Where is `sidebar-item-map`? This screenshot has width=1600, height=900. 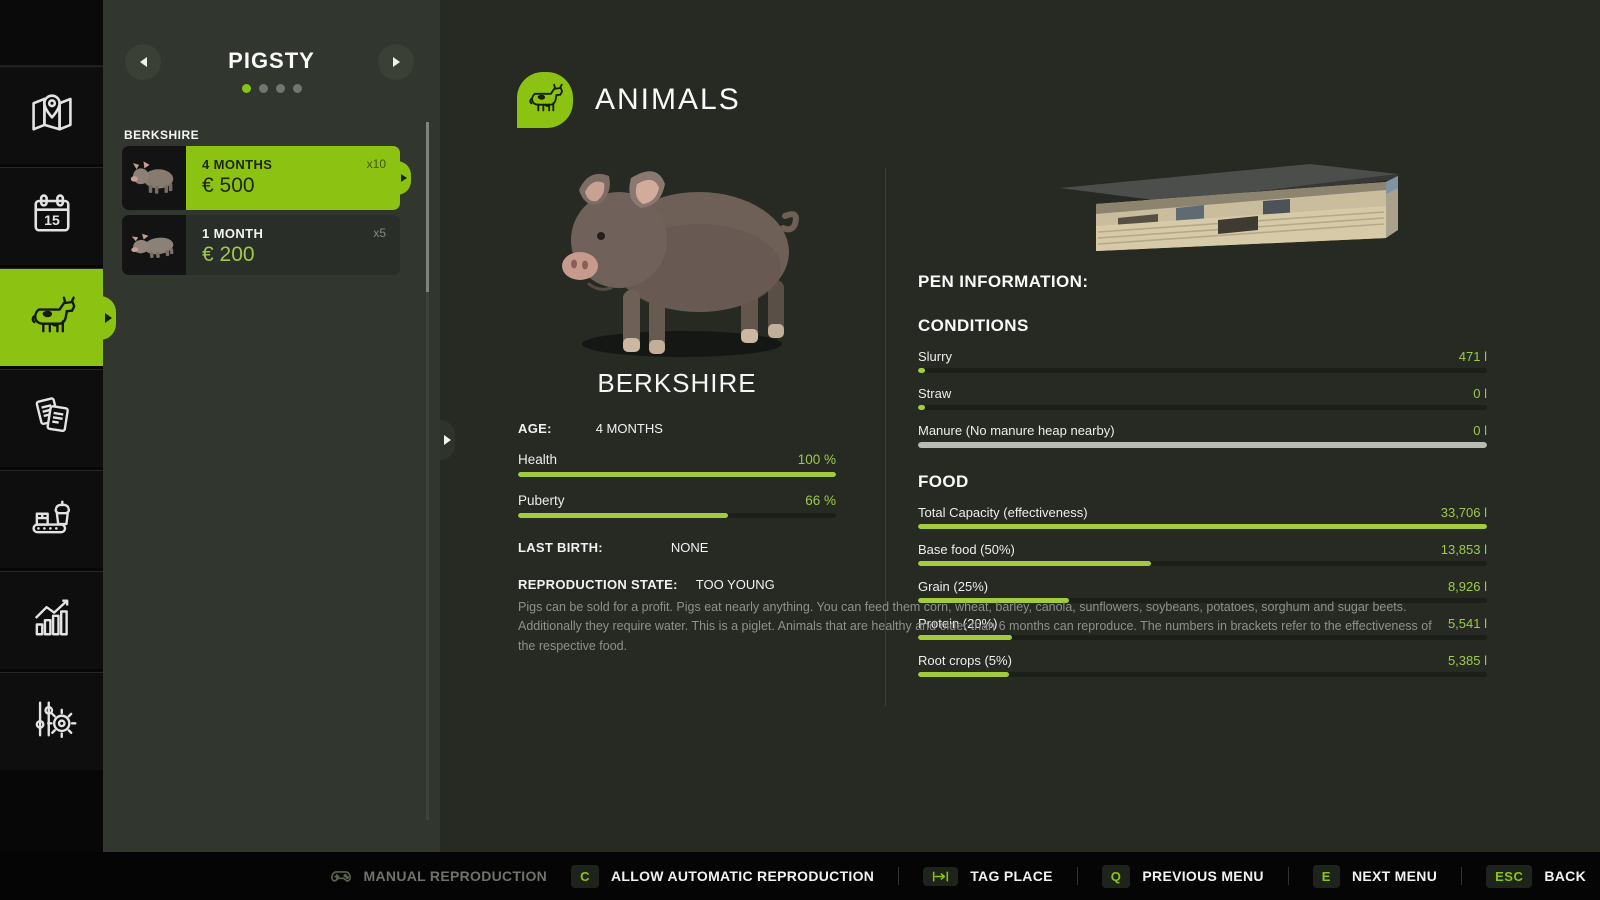
sidebar-item-map is located at coordinates (51, 115).